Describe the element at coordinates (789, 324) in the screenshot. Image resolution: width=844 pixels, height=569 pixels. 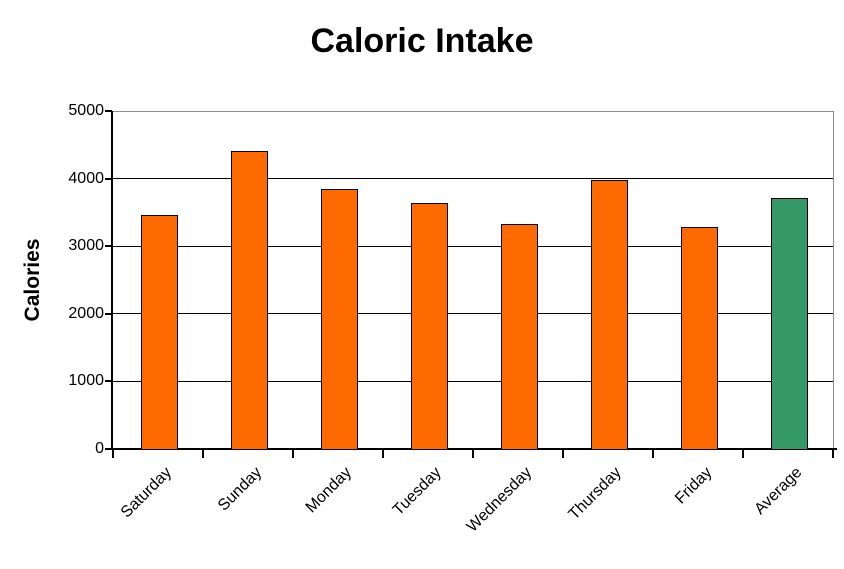
I see `bar-average` at that location.